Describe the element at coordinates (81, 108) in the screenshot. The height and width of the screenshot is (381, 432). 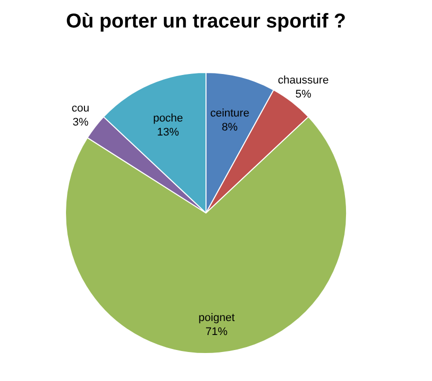
I see `slice-label: cou` at that location.